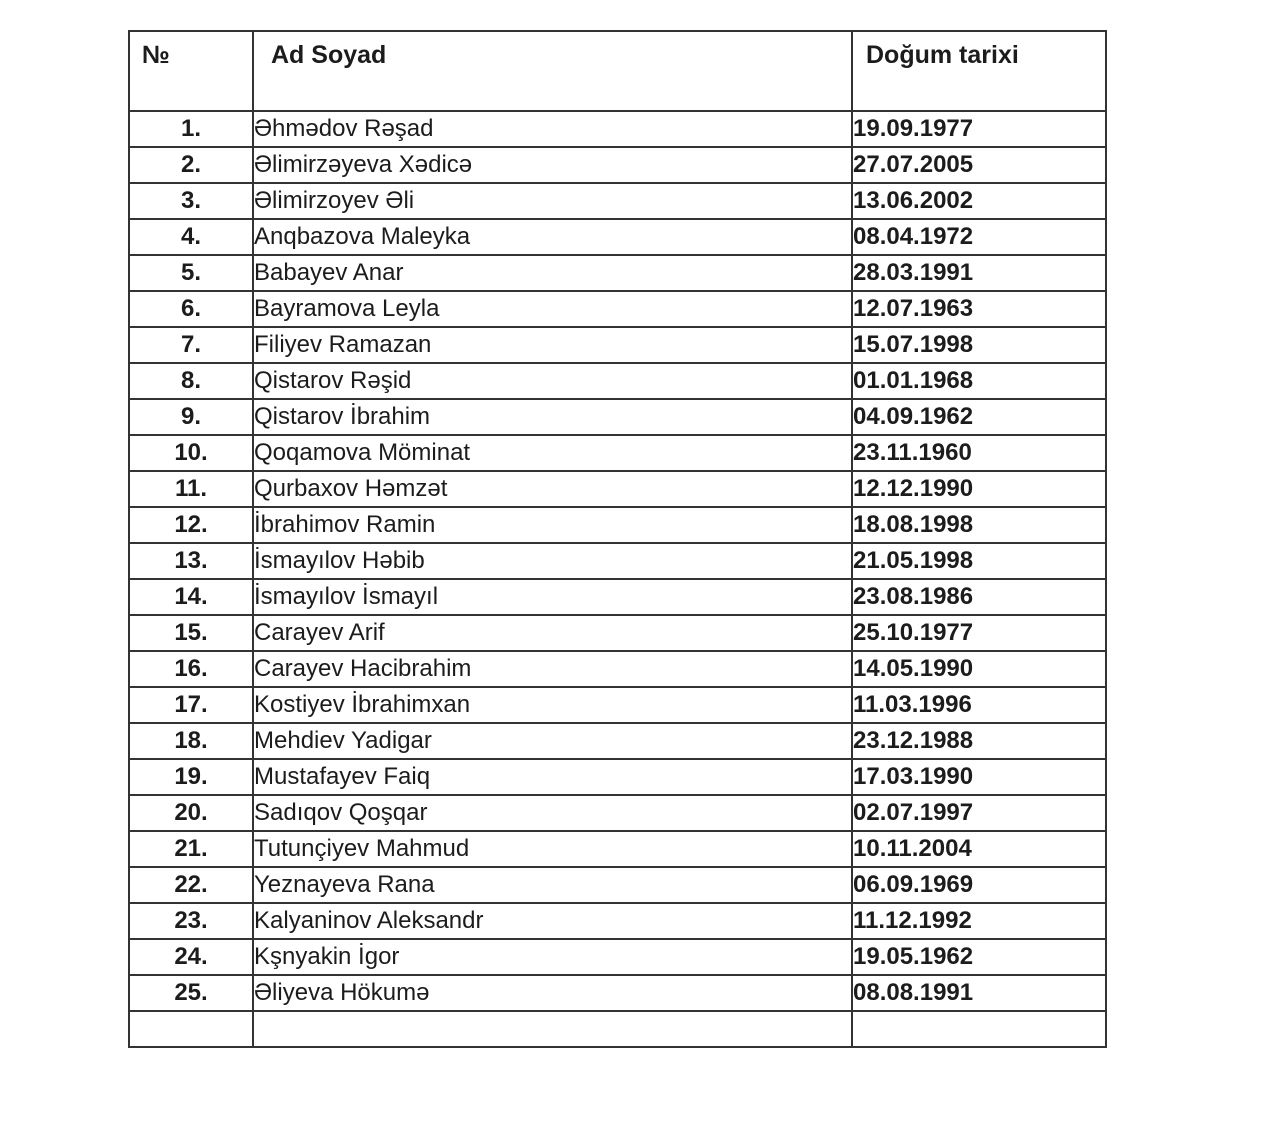 This screenshot has height=1138, width=1280. I want to click on row-number-cell: 2., so click(191, 165).